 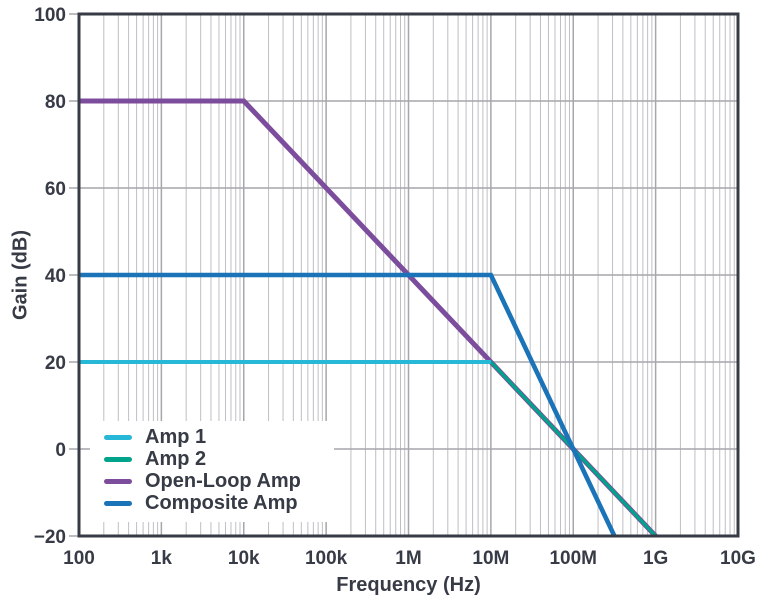 I want to click on y-tick-label: 80, so click(x=55, y=102).